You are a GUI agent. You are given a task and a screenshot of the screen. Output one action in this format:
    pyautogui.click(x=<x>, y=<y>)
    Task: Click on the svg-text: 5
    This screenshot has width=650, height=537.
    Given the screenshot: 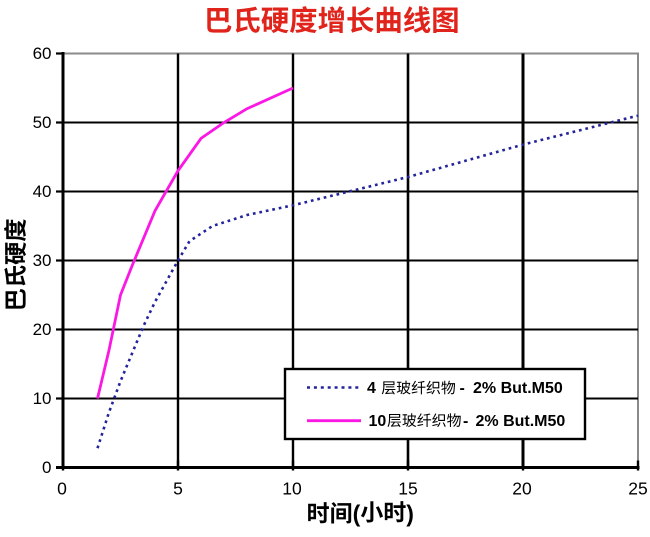 What is the action you would take?
    pyautogui.click(x=178, y=489)
    